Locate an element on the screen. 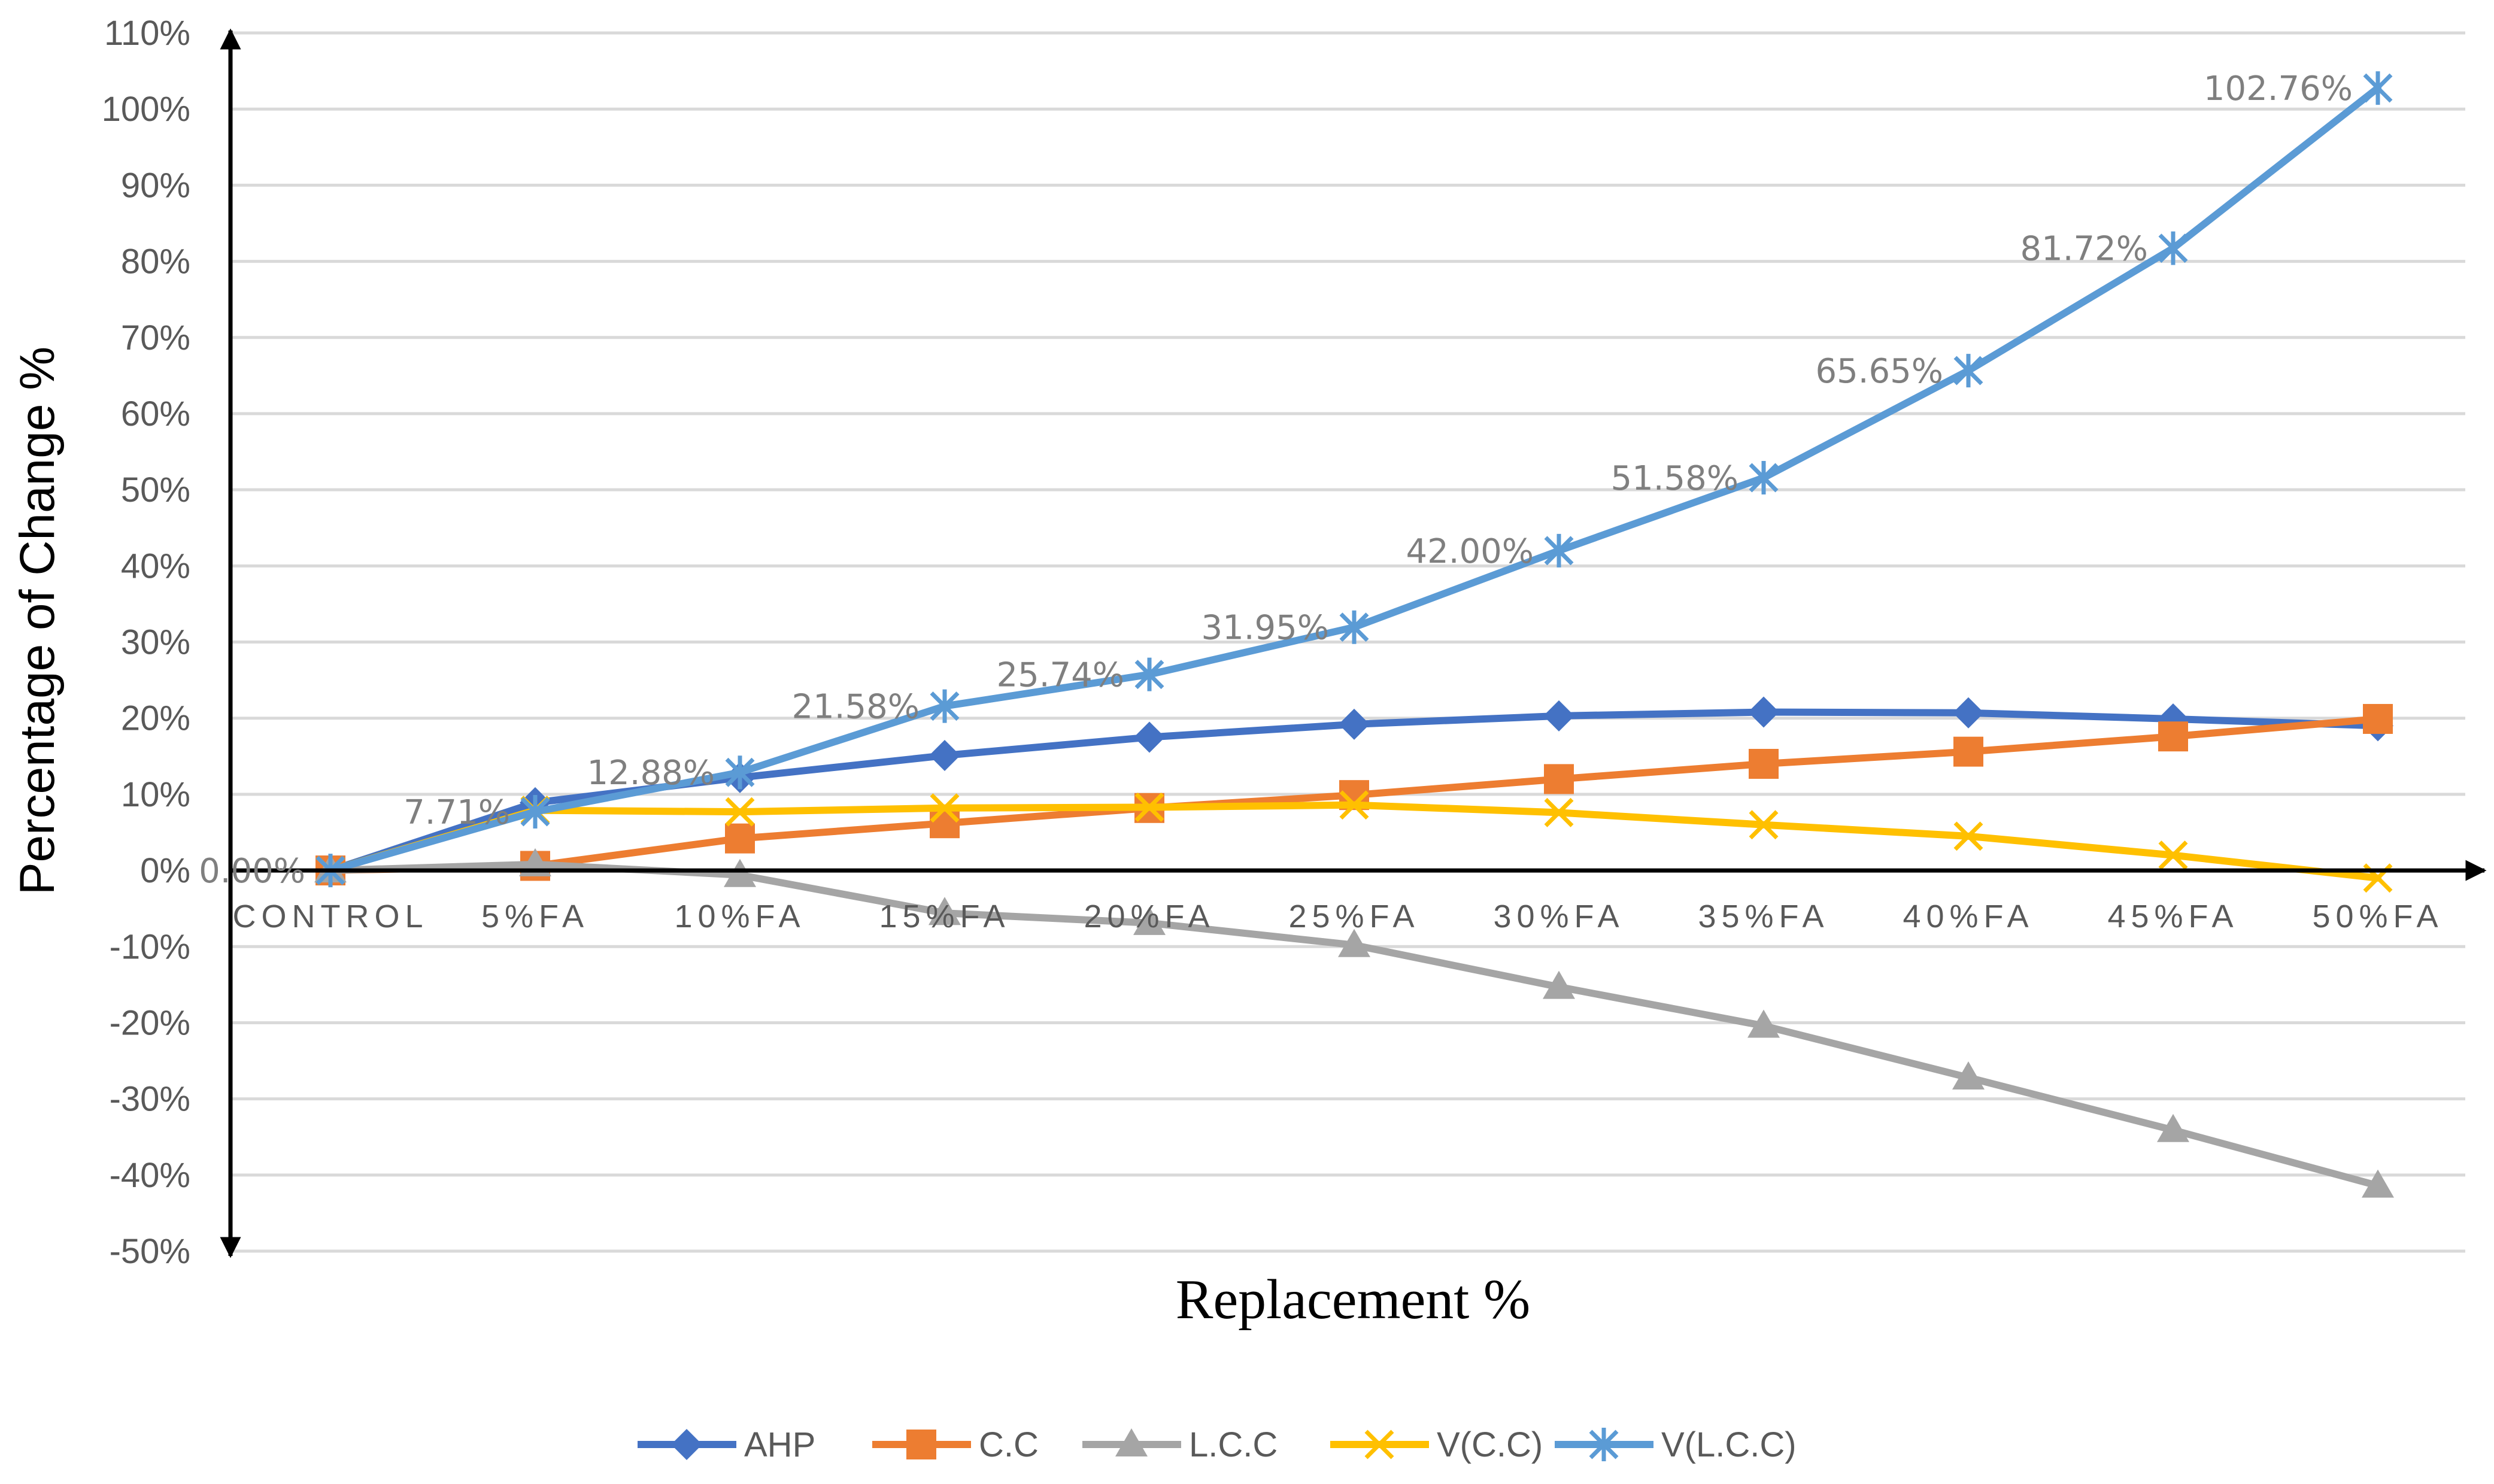 Image resolution: width=2494 pixels, height=1484 pixels. x-tick-label: CONTROL is located at coordinates (330, 916).